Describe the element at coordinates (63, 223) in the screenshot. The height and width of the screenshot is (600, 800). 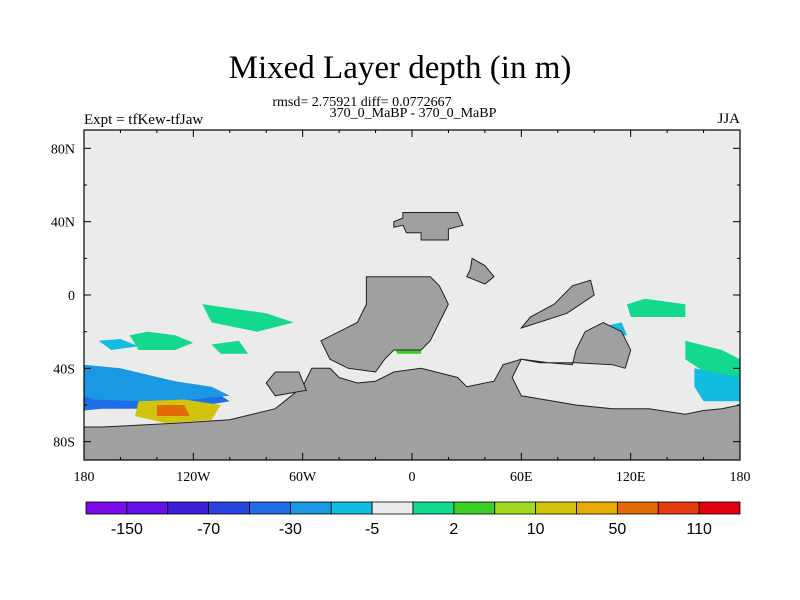
I see `y-tick-label: 40N` at that location.